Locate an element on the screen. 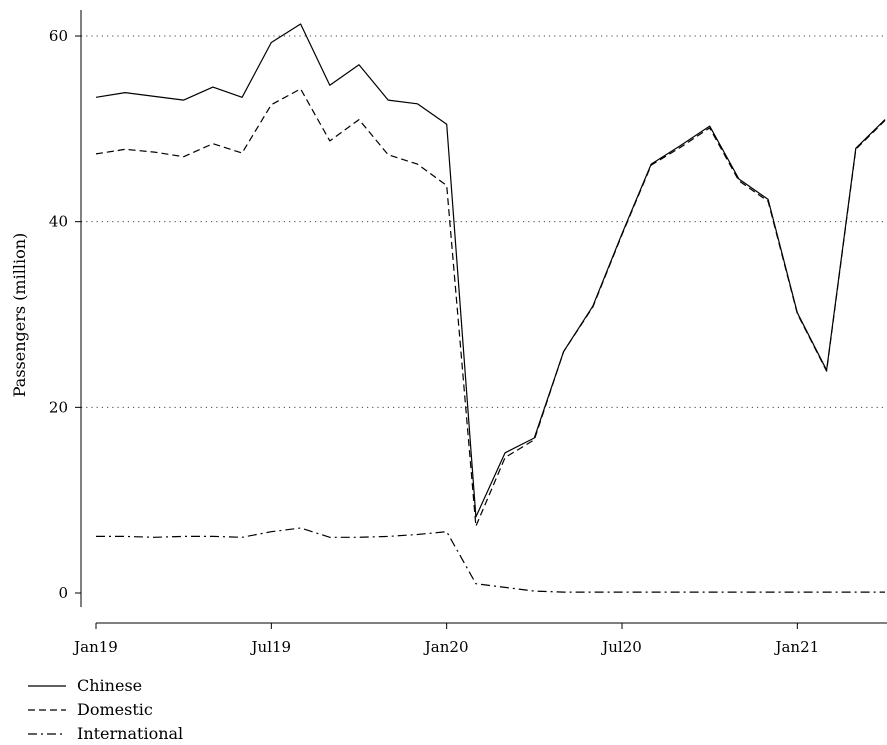  x-tick-label: Jul19 is located at coordinates (271, 647).